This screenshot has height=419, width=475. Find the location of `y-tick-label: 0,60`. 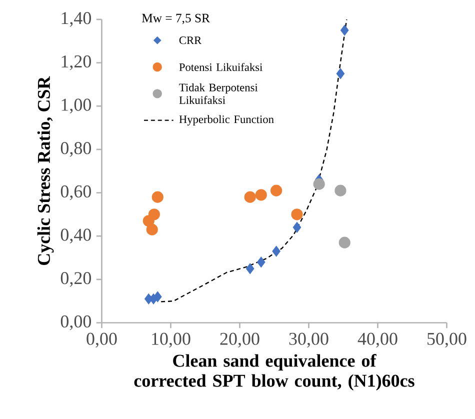

y-tick-label: 0,60 is located at coordinates (76, 192).